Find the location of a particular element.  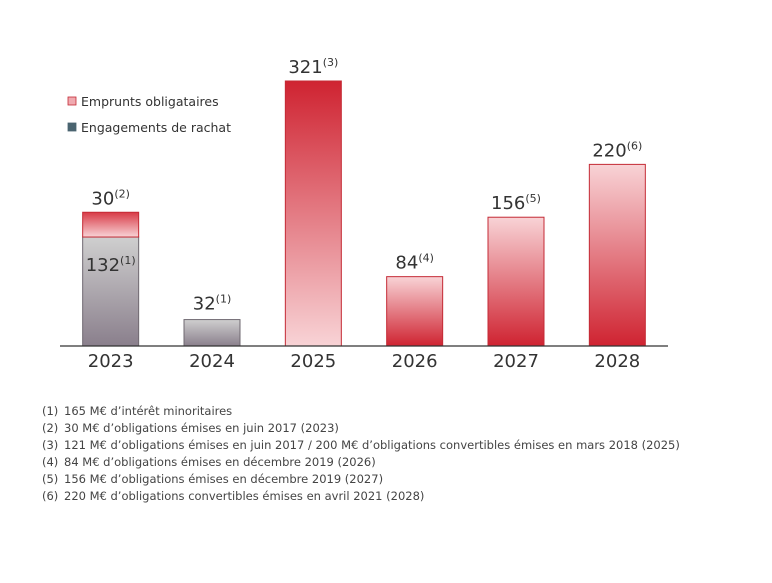

x-tick-2023: 2023 is located at coordinates (111, 361).